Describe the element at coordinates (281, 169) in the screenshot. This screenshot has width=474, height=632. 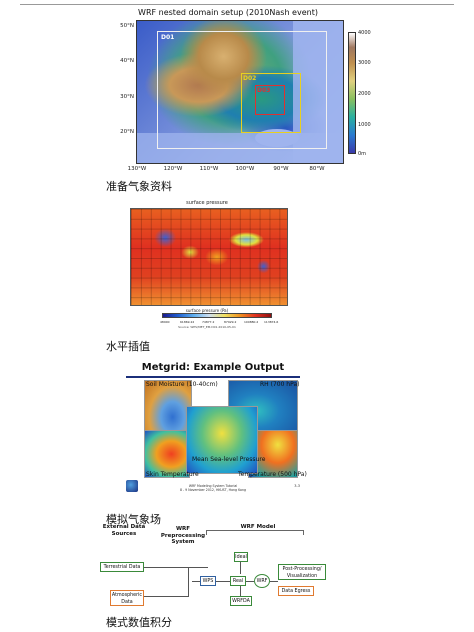
I see `lon-tick: 90°W` at that location.